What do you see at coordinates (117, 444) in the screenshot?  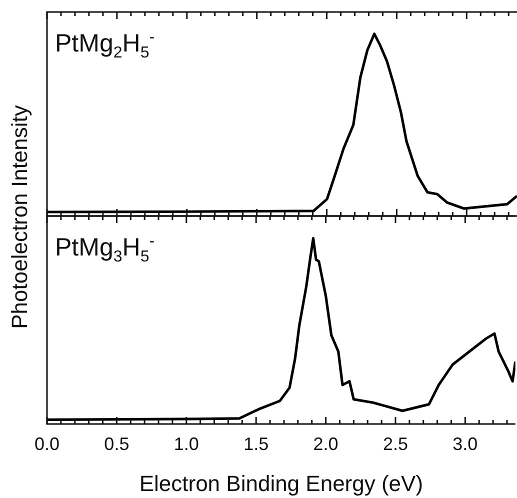 I see `x-tick-label: 0.5` at bounding box center [117, 444].